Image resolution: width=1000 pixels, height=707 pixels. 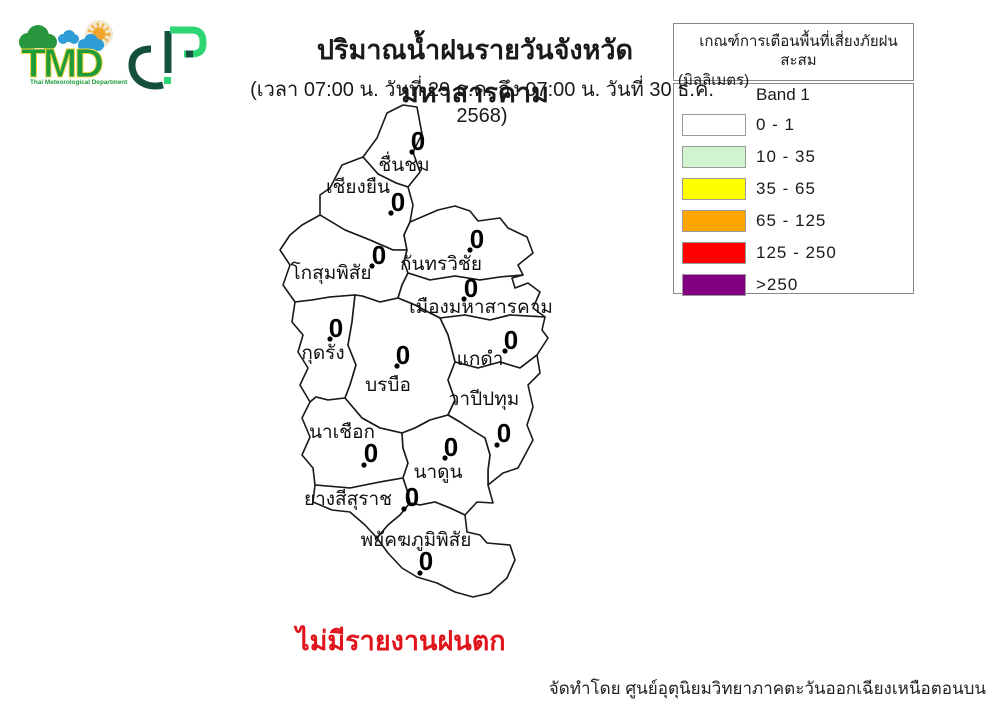 I want to click on legend-row: 10 - 35, so click(x=797, y=157).